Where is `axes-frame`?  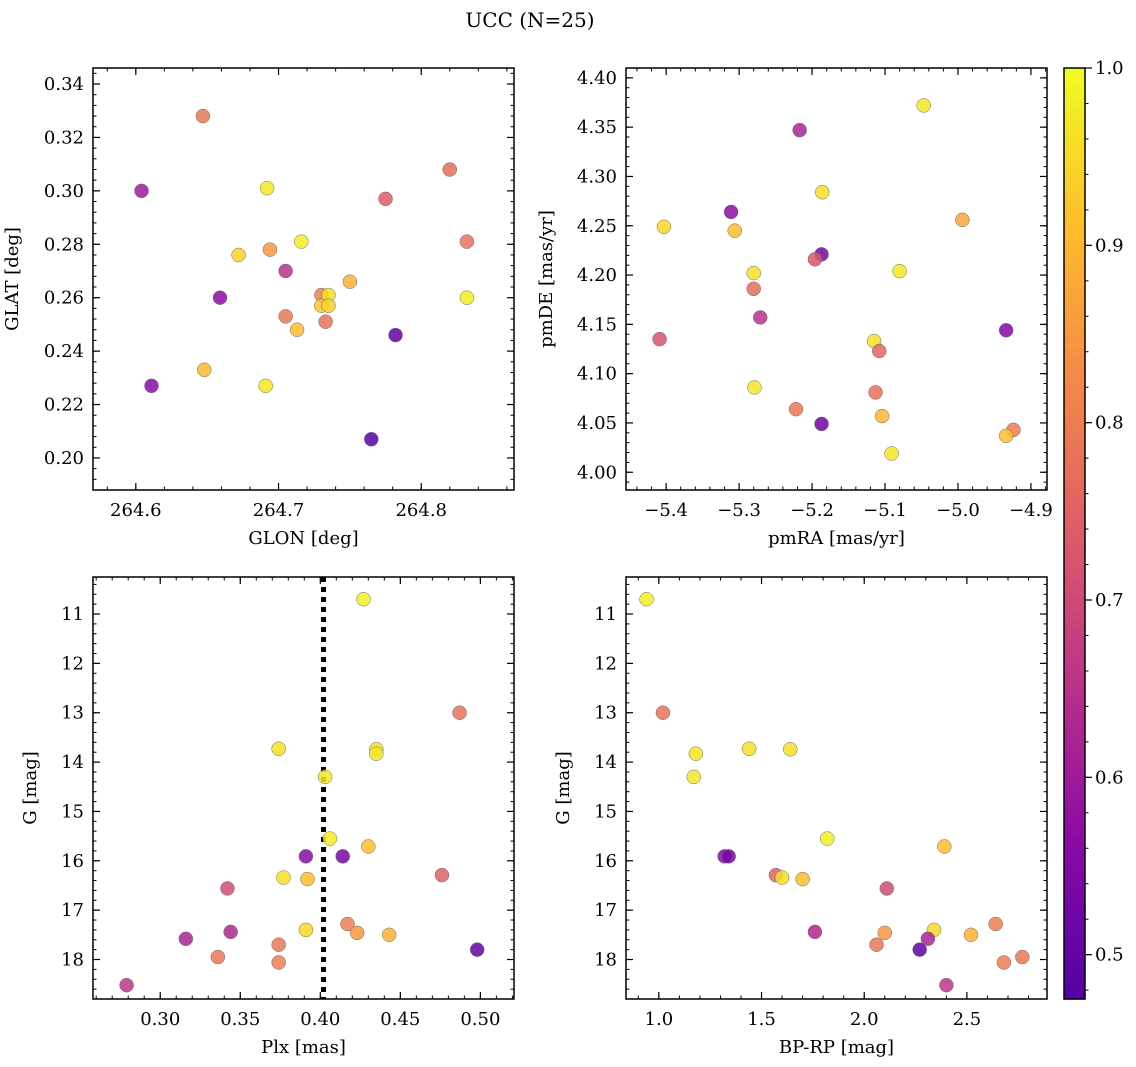
axes-frame is located at coordinates (836, 788).